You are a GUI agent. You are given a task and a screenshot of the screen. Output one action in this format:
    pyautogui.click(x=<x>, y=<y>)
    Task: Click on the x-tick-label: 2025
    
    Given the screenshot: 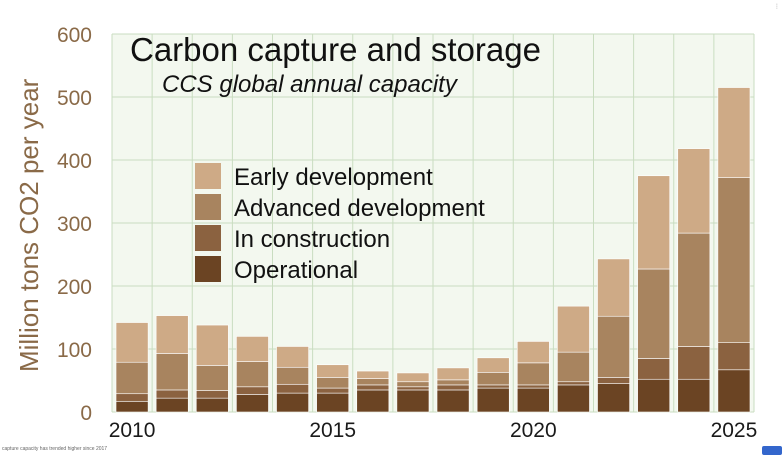 What is the action you would take?
    pyautogui.click(x=734, y=430)
    